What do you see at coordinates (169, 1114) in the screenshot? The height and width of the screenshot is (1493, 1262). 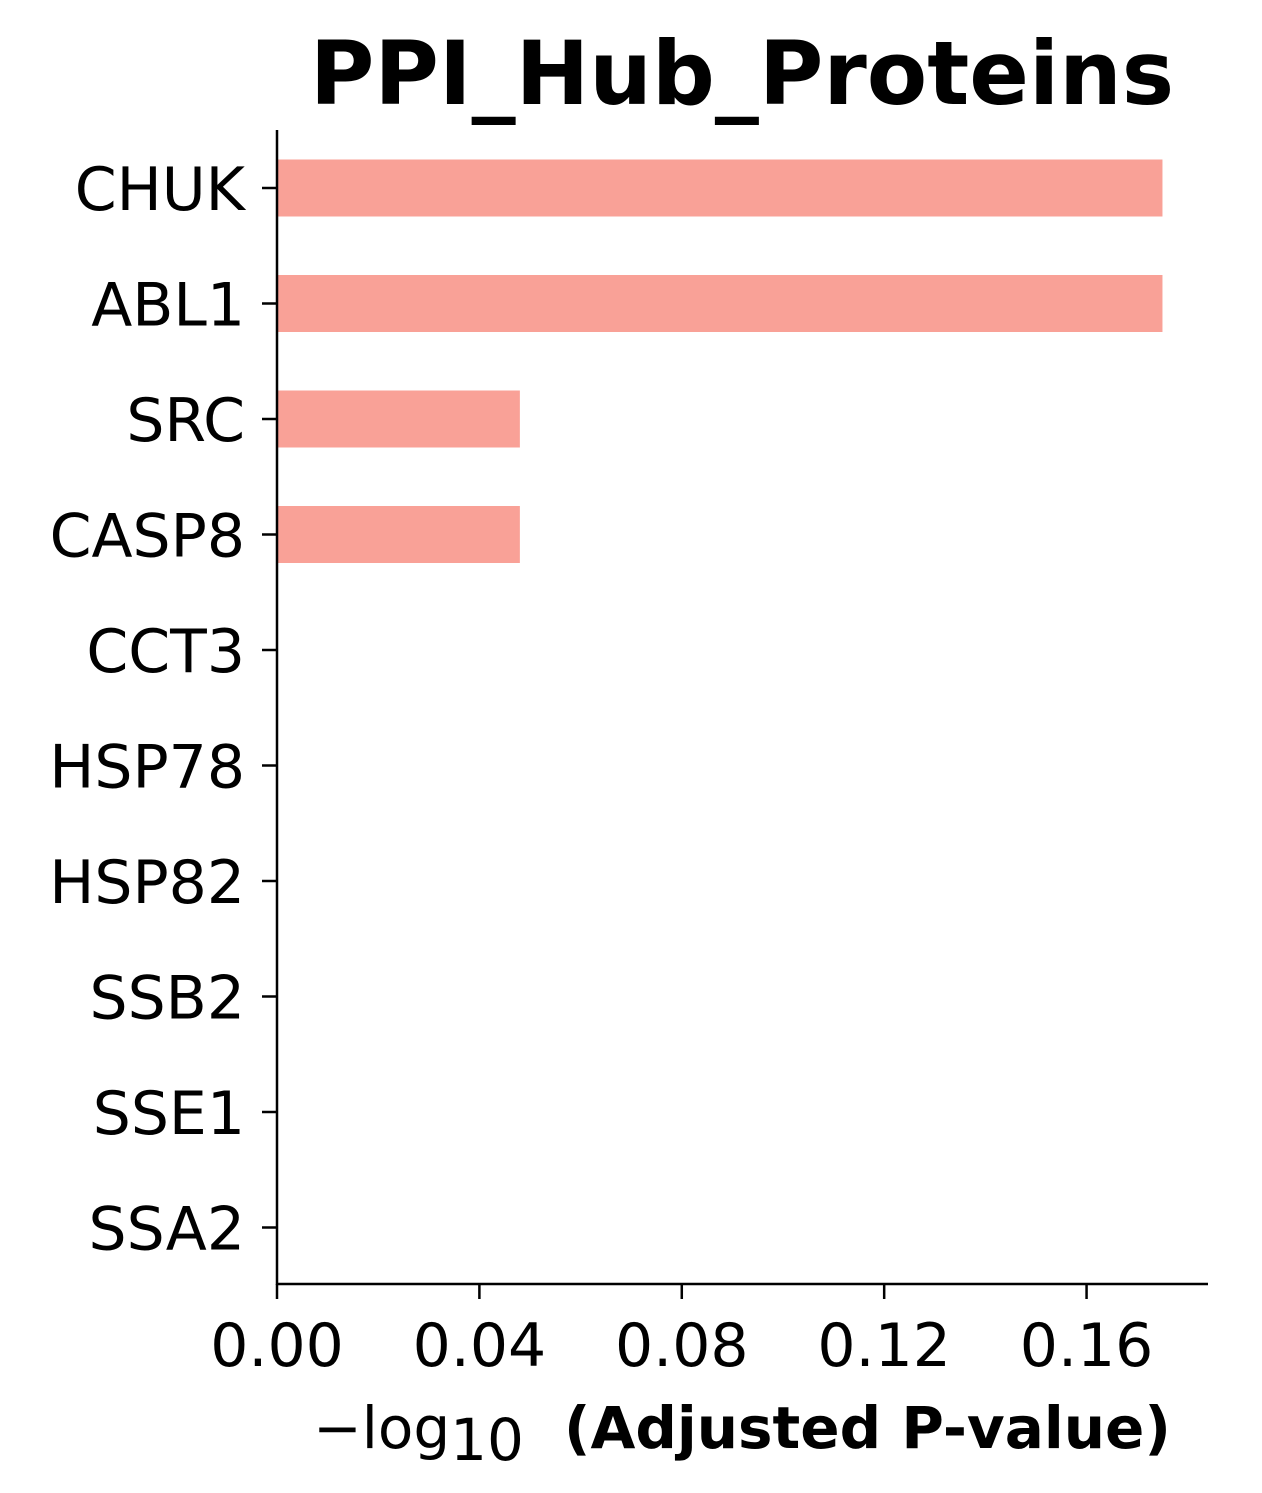 I see `y-tick-label: SSE1` at bounding box center [169, 1114].